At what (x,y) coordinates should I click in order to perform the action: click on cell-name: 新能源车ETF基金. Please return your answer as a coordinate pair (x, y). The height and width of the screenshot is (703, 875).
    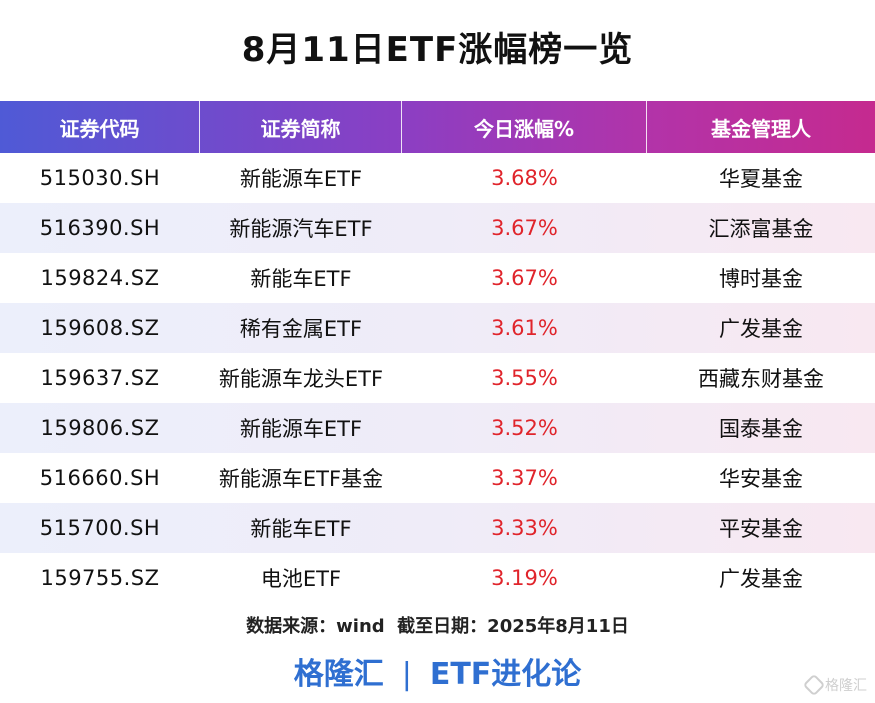
    Looking at the image, I should click on (301, 479).